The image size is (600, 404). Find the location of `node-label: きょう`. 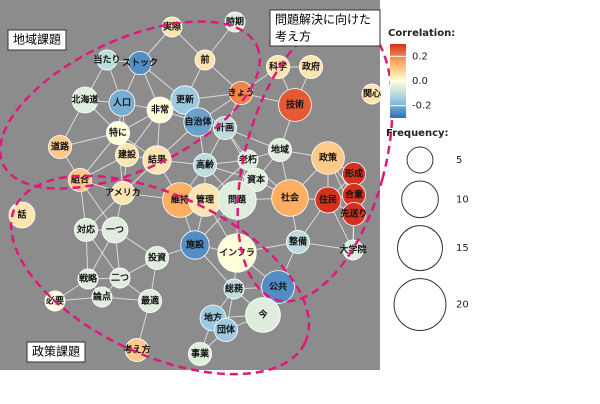

node-label: きょう is located at coordinates (240, 93).